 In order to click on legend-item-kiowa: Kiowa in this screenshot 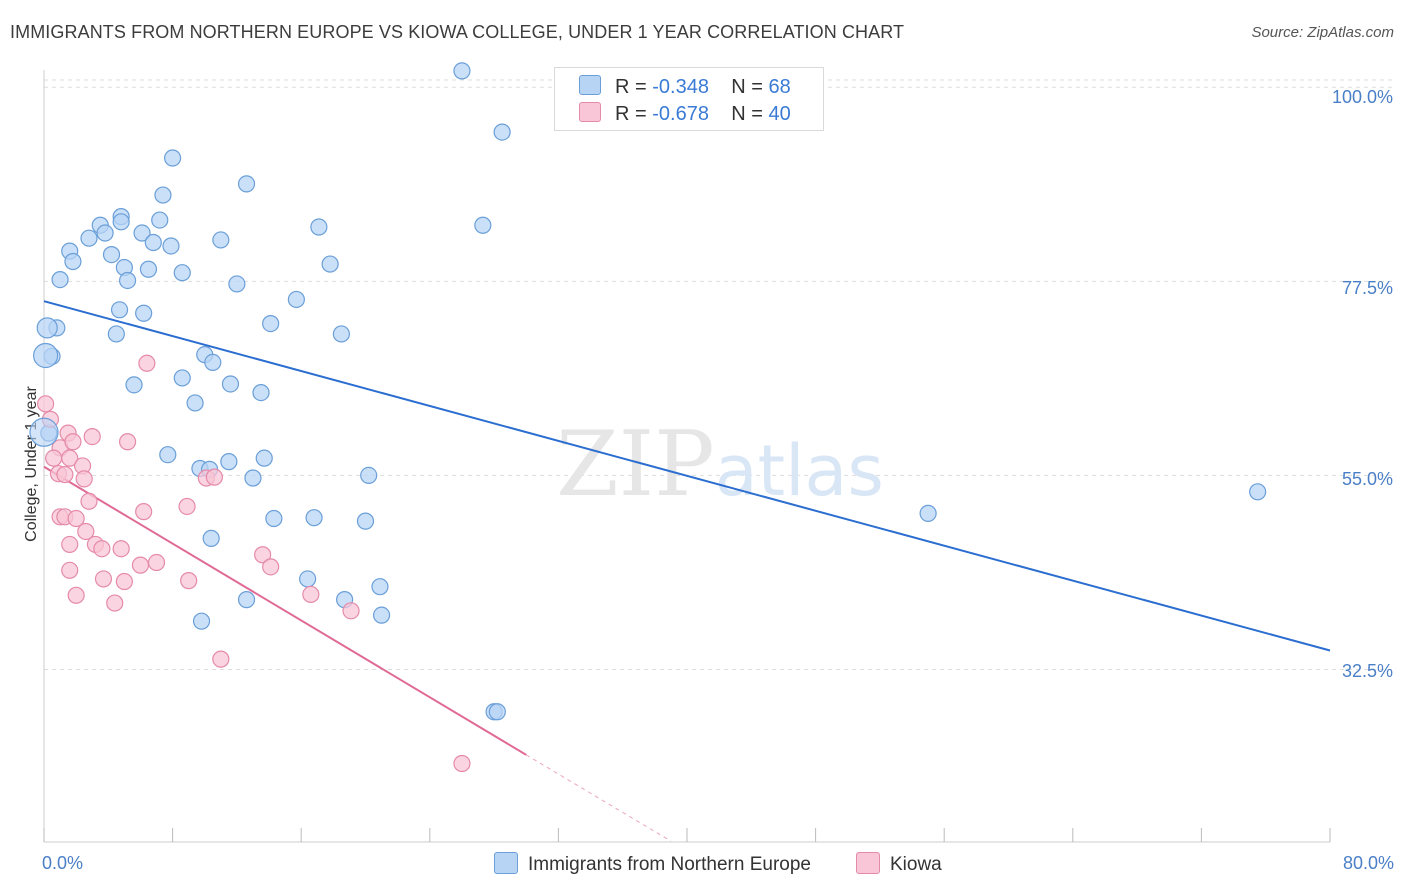, I will do `click(899, 864)`.